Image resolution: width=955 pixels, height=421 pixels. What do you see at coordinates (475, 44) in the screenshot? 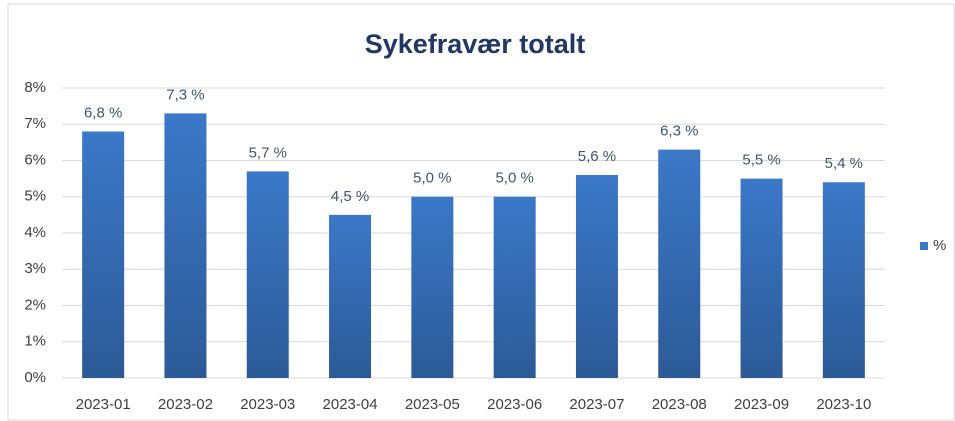
I see `chart-title: Sykefravær totalt` at bounding box center [475, 44].